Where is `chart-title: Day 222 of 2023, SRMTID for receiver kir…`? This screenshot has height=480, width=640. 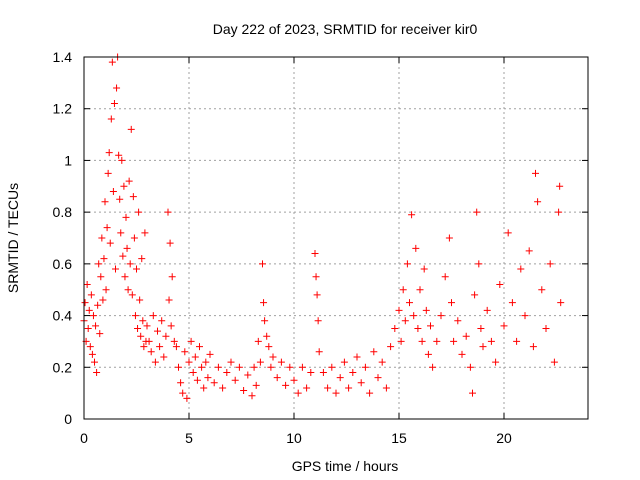
chart-title: Day 222 of 2023, SRMTID for receiver kir… is located at coordinates (345, 29).